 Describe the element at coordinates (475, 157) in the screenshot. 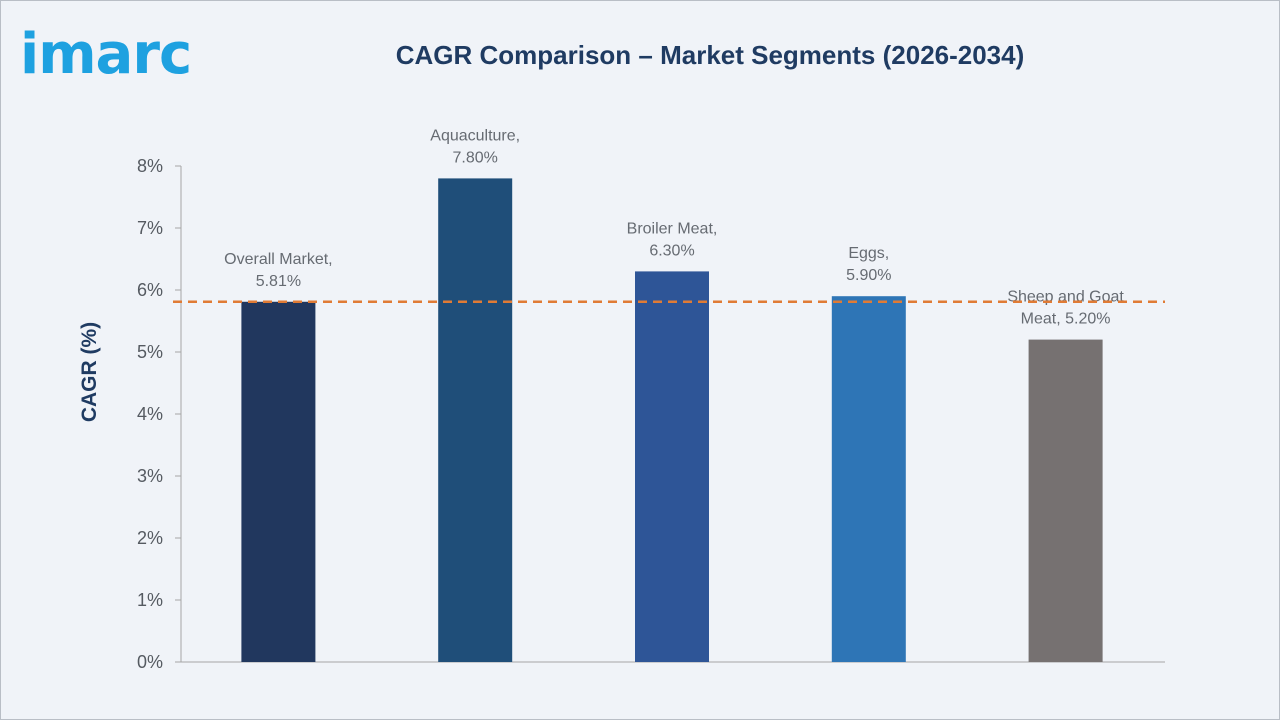

I see `data-label: 7.80%` at that location.